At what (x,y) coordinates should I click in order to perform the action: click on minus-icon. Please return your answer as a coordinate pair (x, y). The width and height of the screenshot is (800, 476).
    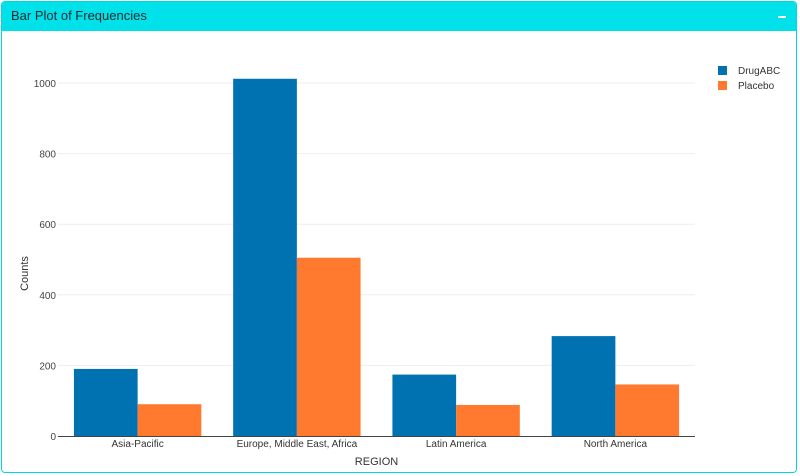
    Looking at the image, I should click on (782, 17).